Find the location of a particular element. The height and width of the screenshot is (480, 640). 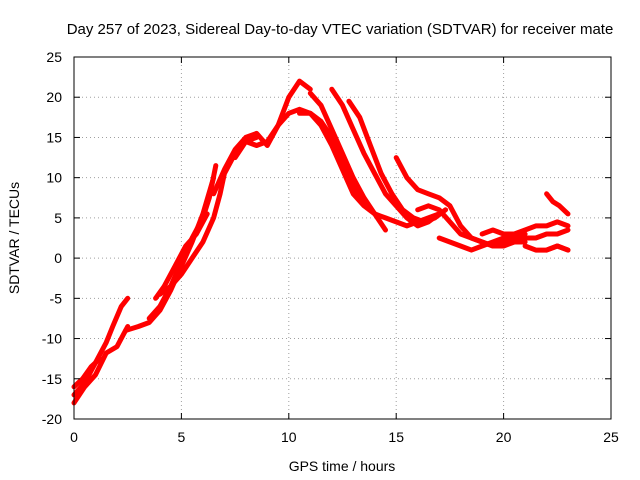

x-tick-label: 20 is located at coordinates (504, 437).